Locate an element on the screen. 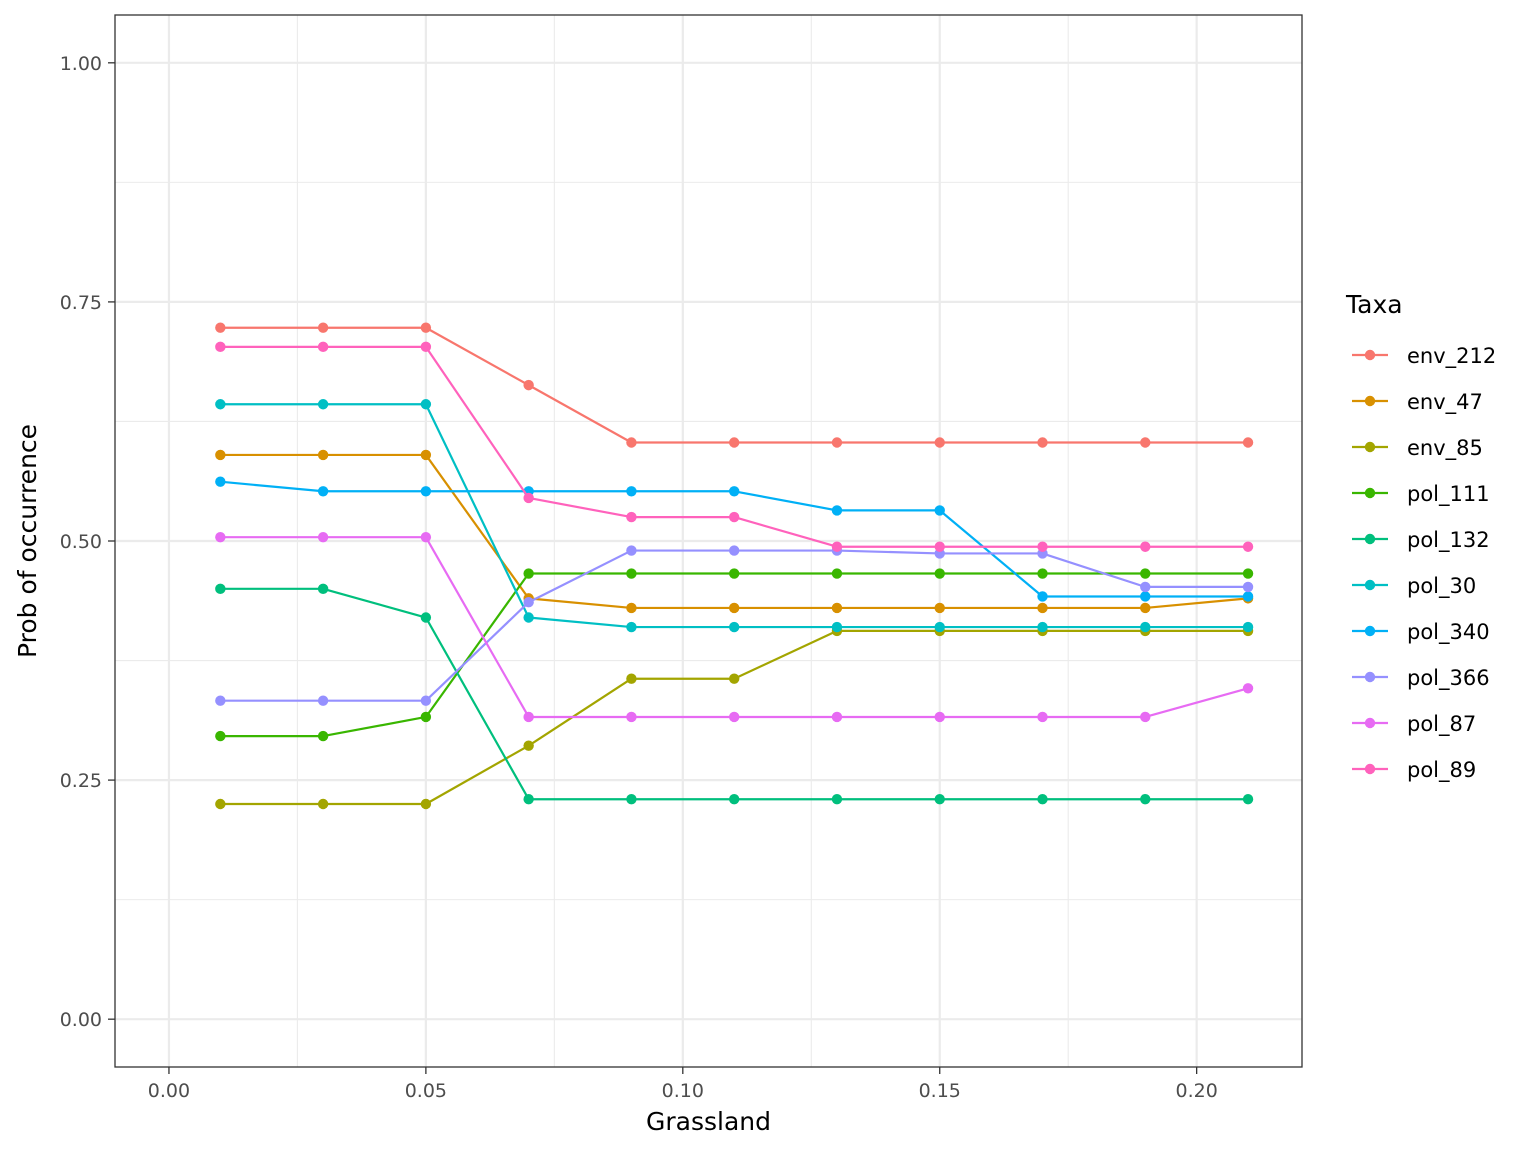  y-tick-label: 0.75 is located at coordinates (81, 303).